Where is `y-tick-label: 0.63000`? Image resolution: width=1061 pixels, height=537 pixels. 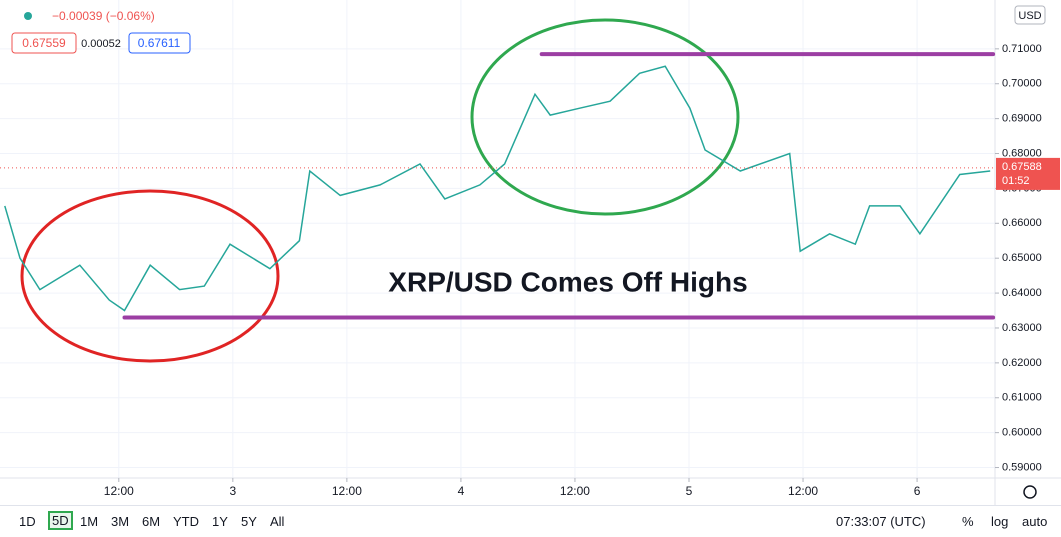
y-tick-label: 0.63000 is located at coordinates (1022, 328).